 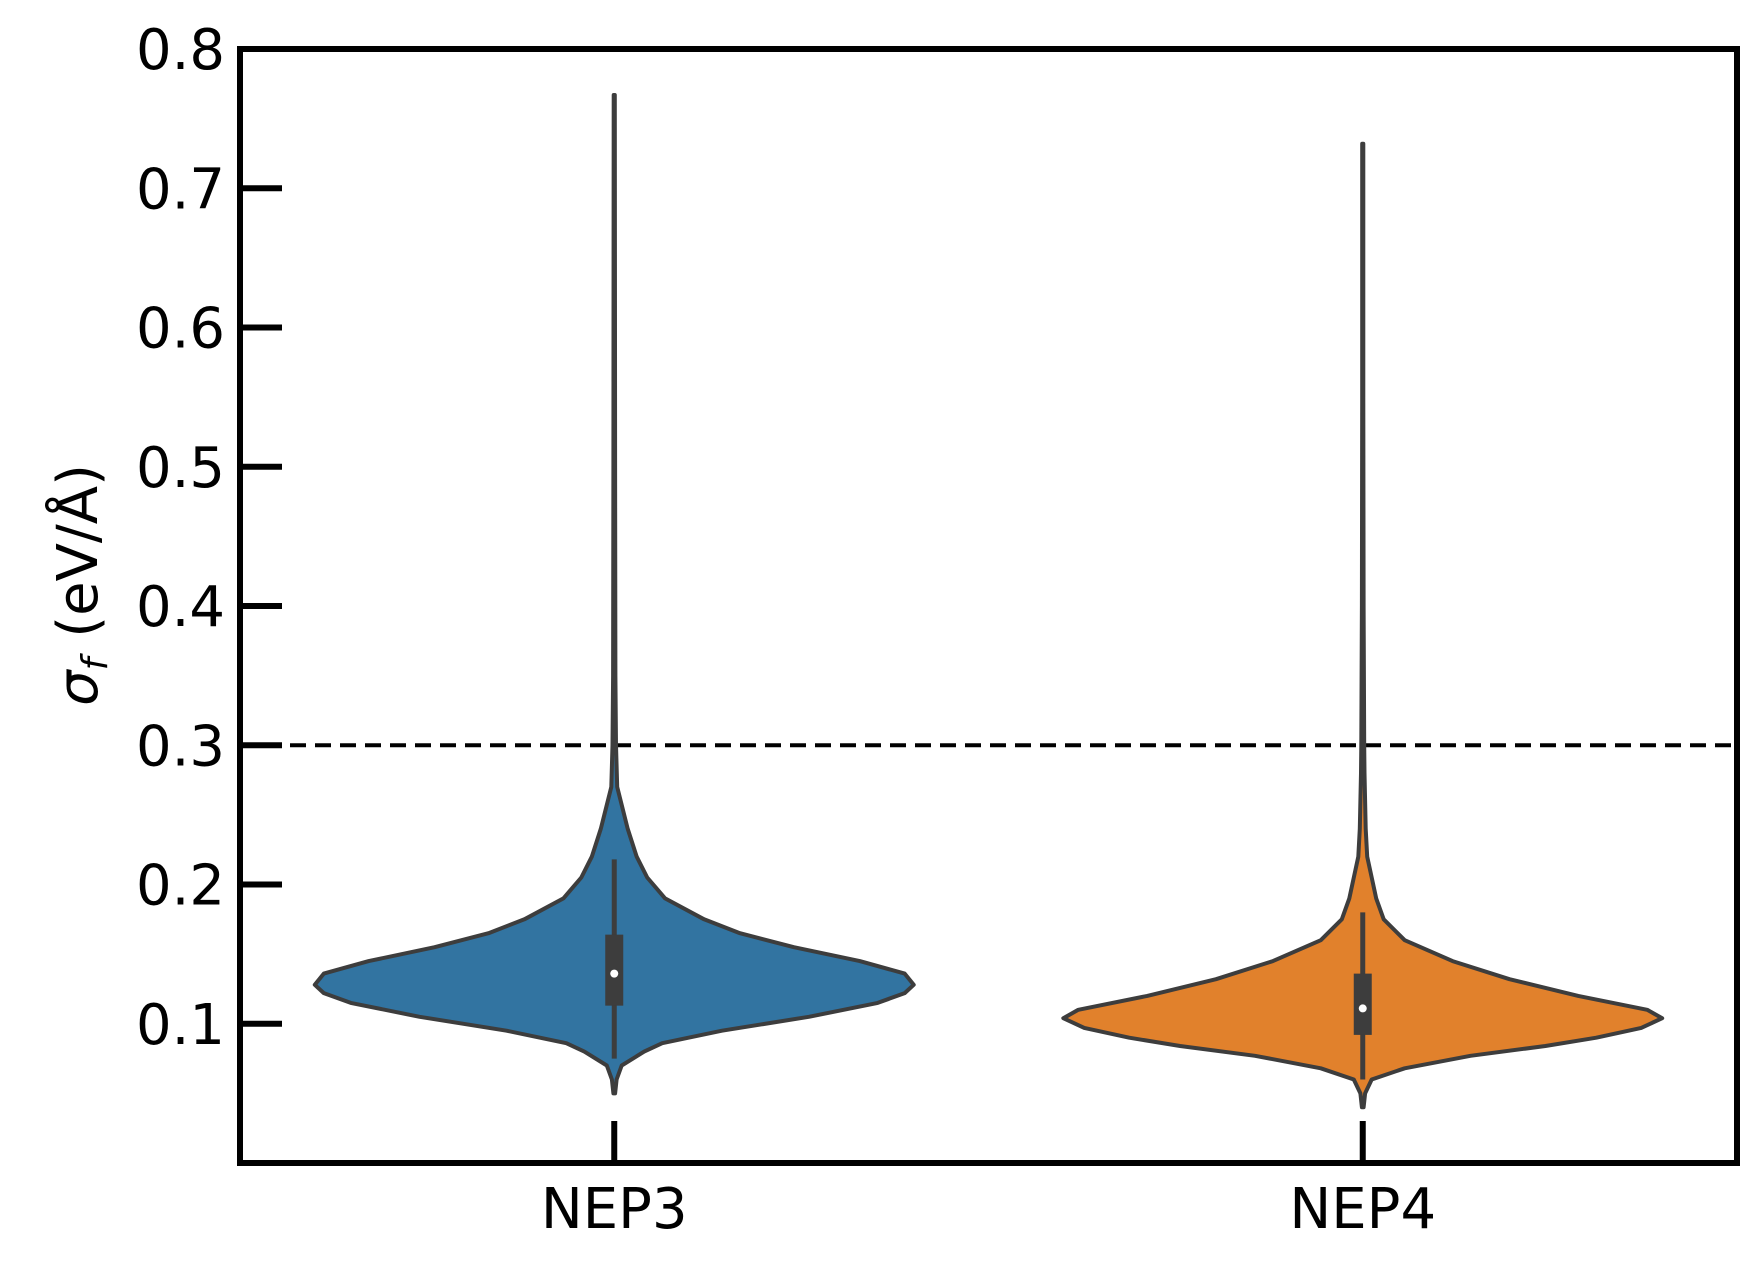 What do you see at coordinates (180, 50) in the screenshot?
I see `y-tick-label: 0.8` at bounding box center [180, 50].